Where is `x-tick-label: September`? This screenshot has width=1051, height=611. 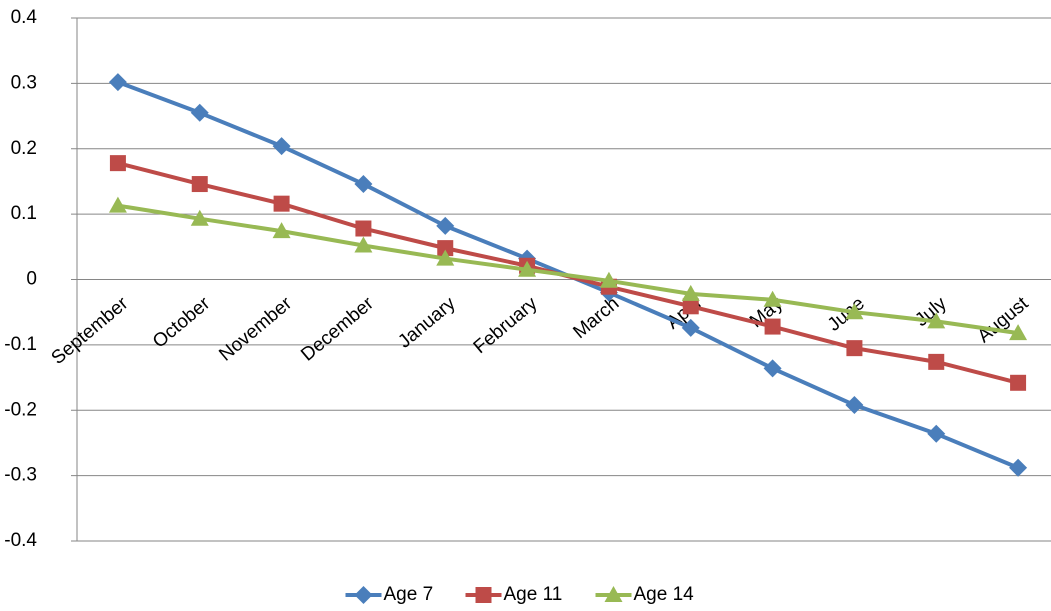 x-tick-label: September is located at coordinates (90, 331).